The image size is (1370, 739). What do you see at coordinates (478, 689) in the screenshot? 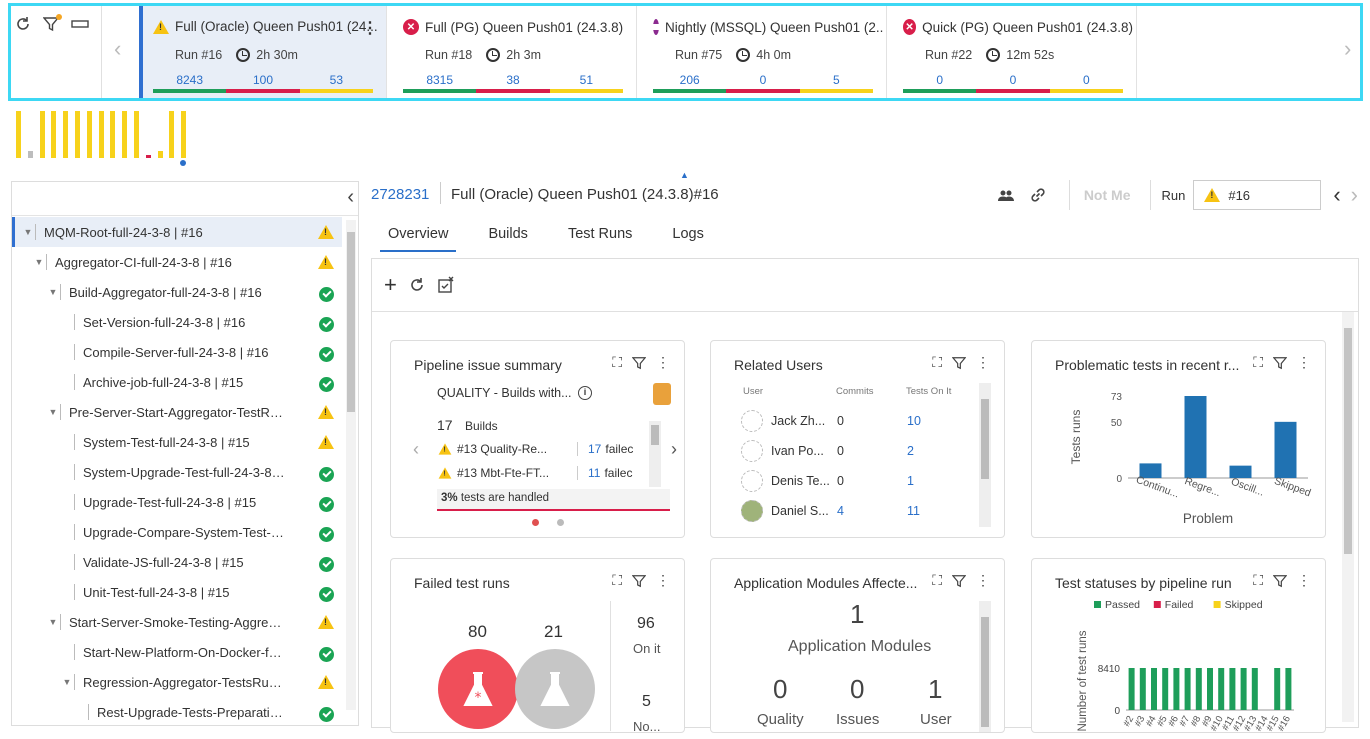
I see `new-failures-flask-icon: *` at bounding box center [478, 689].